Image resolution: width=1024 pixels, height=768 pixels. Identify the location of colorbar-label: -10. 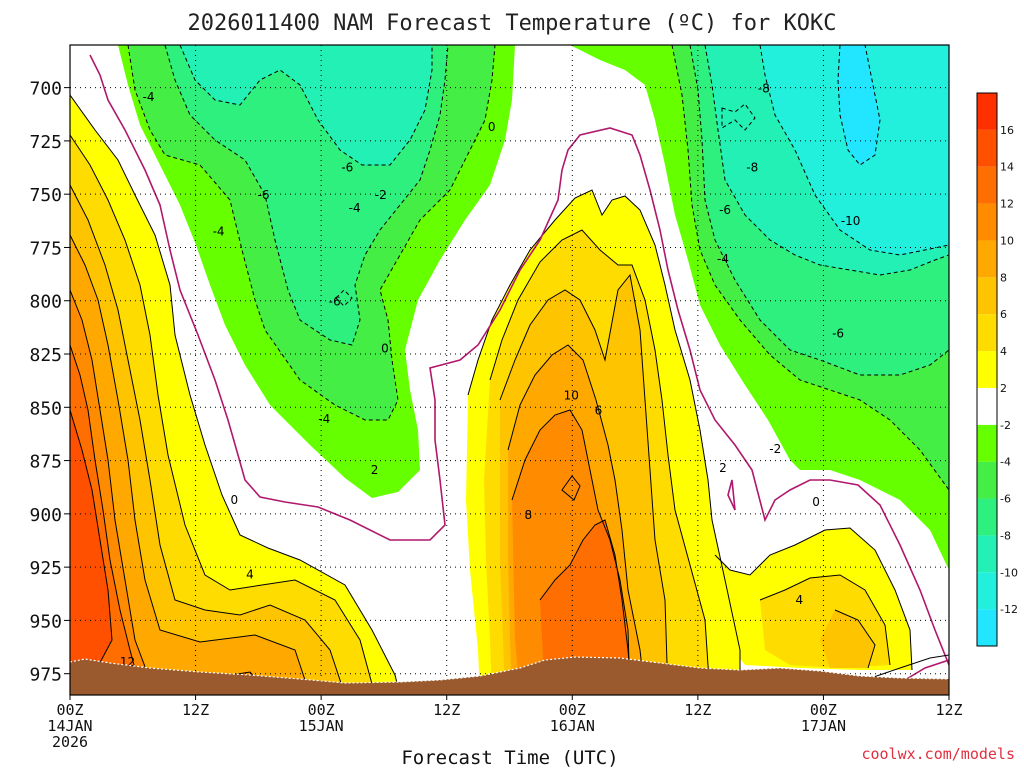
(1009, 572).